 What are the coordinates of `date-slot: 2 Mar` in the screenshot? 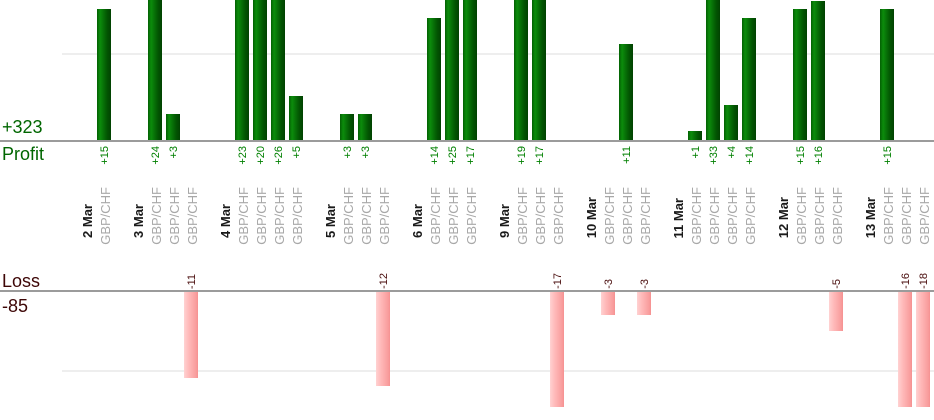 It's located at (88, 210).